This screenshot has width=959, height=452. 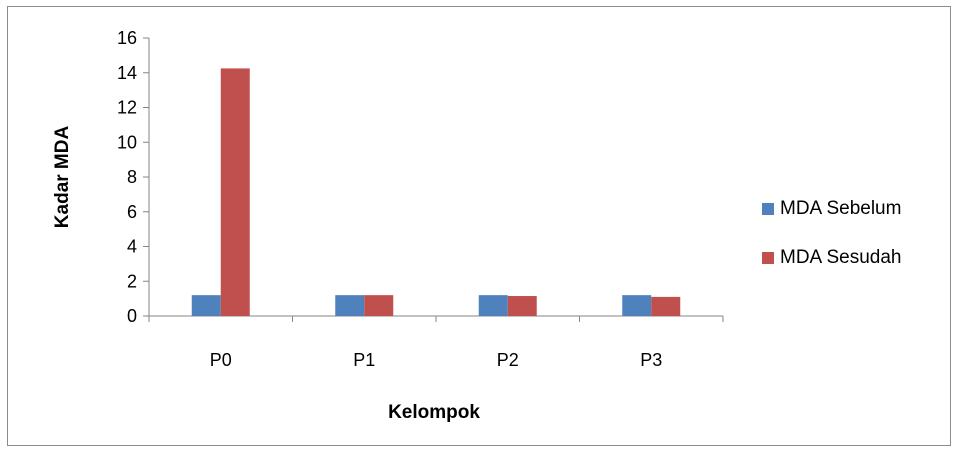 What do you see at coordinates (508, 360) in the screenshot?
I see `x-tick-label: P2` at bounding box center [508, 360].